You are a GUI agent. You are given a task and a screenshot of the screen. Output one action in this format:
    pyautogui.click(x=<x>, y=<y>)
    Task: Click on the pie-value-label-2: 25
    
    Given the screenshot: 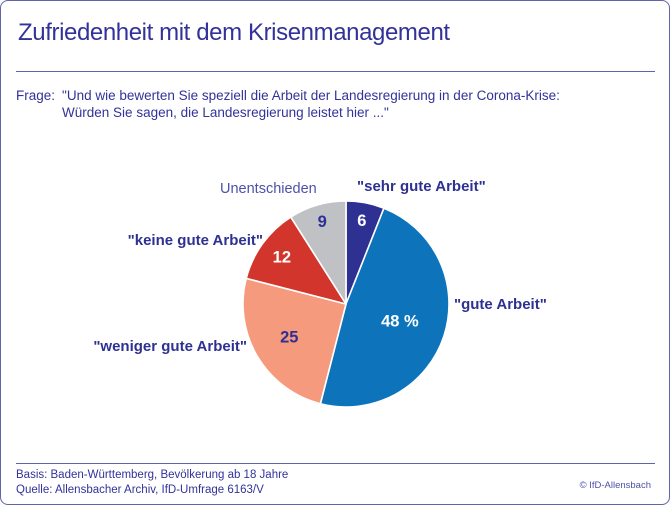 What is the action you would take?
    pyautogui.click(x=289, y=338)
    